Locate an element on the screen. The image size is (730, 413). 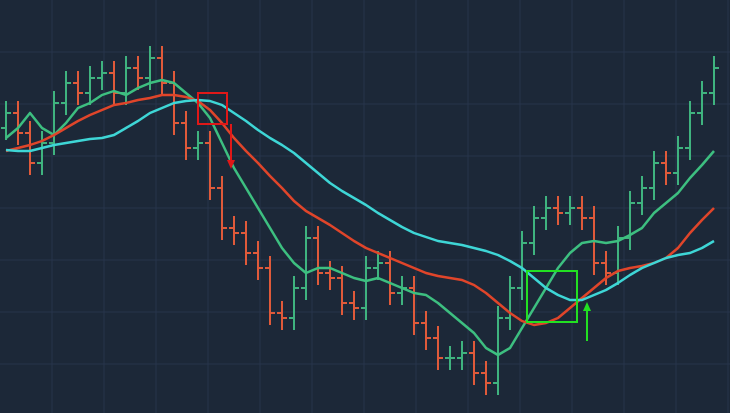
signal-box-sell is located at coordinates (212, 108).